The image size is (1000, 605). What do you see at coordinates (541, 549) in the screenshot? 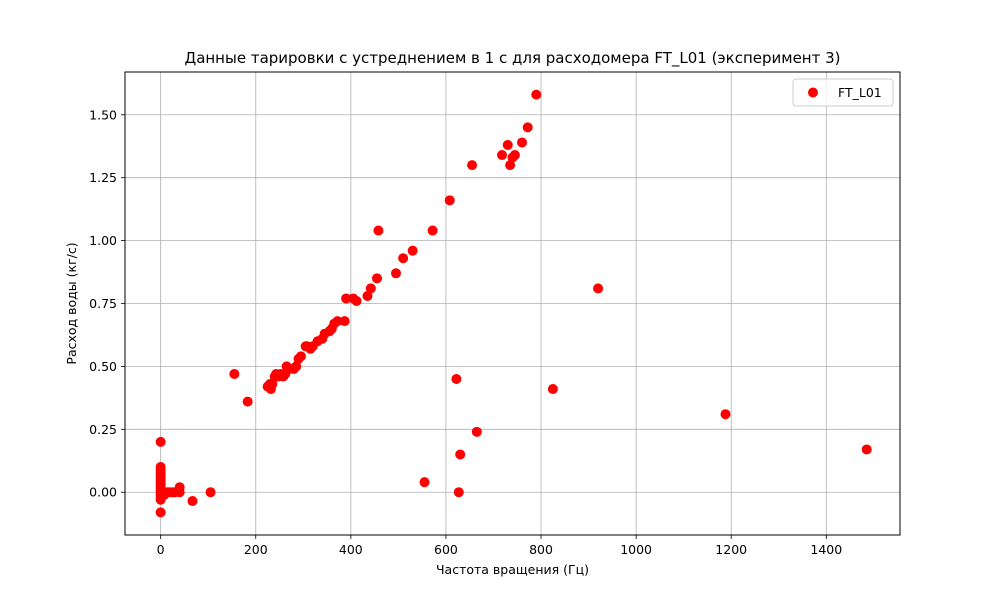
I see `x-tick-label: 800` at bounding box center [541, 549].